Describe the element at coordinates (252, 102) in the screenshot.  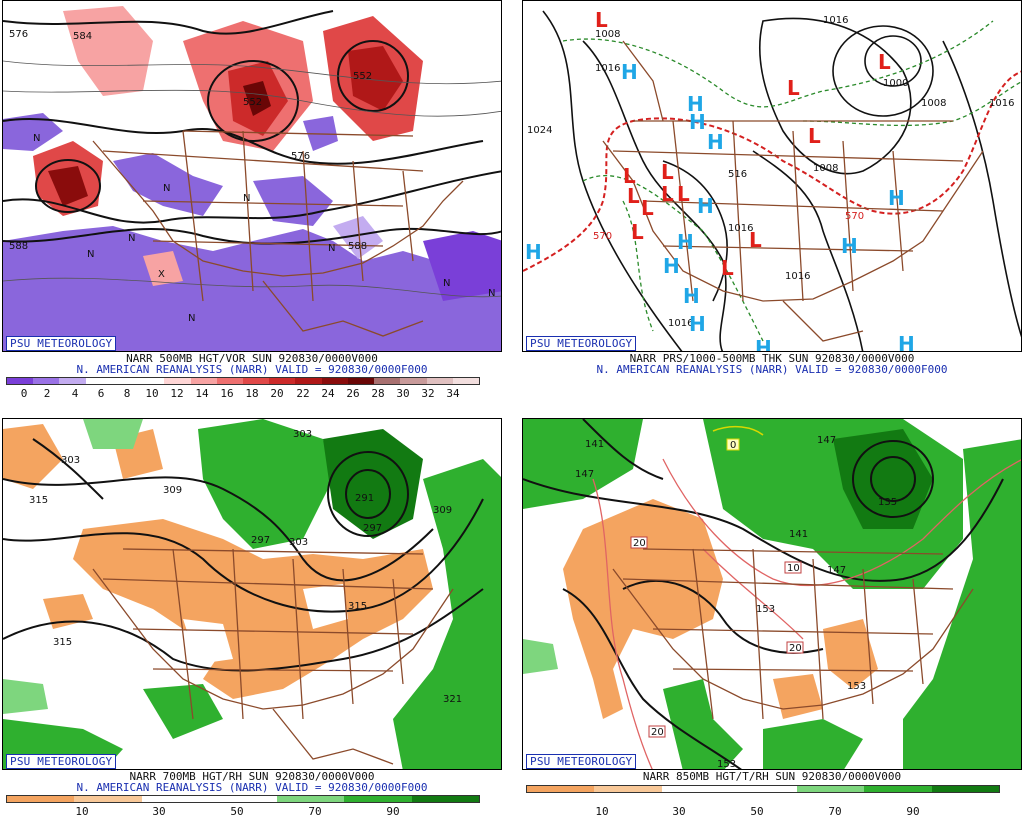
I see `contour-label: 552` at that location.